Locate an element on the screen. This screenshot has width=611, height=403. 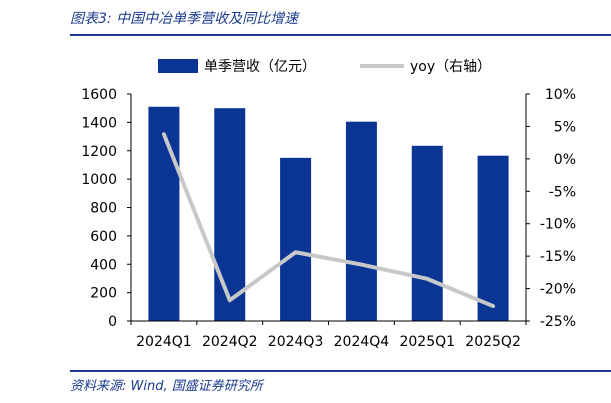
right-tick-label: -5% is located at coordinates (562, 192).